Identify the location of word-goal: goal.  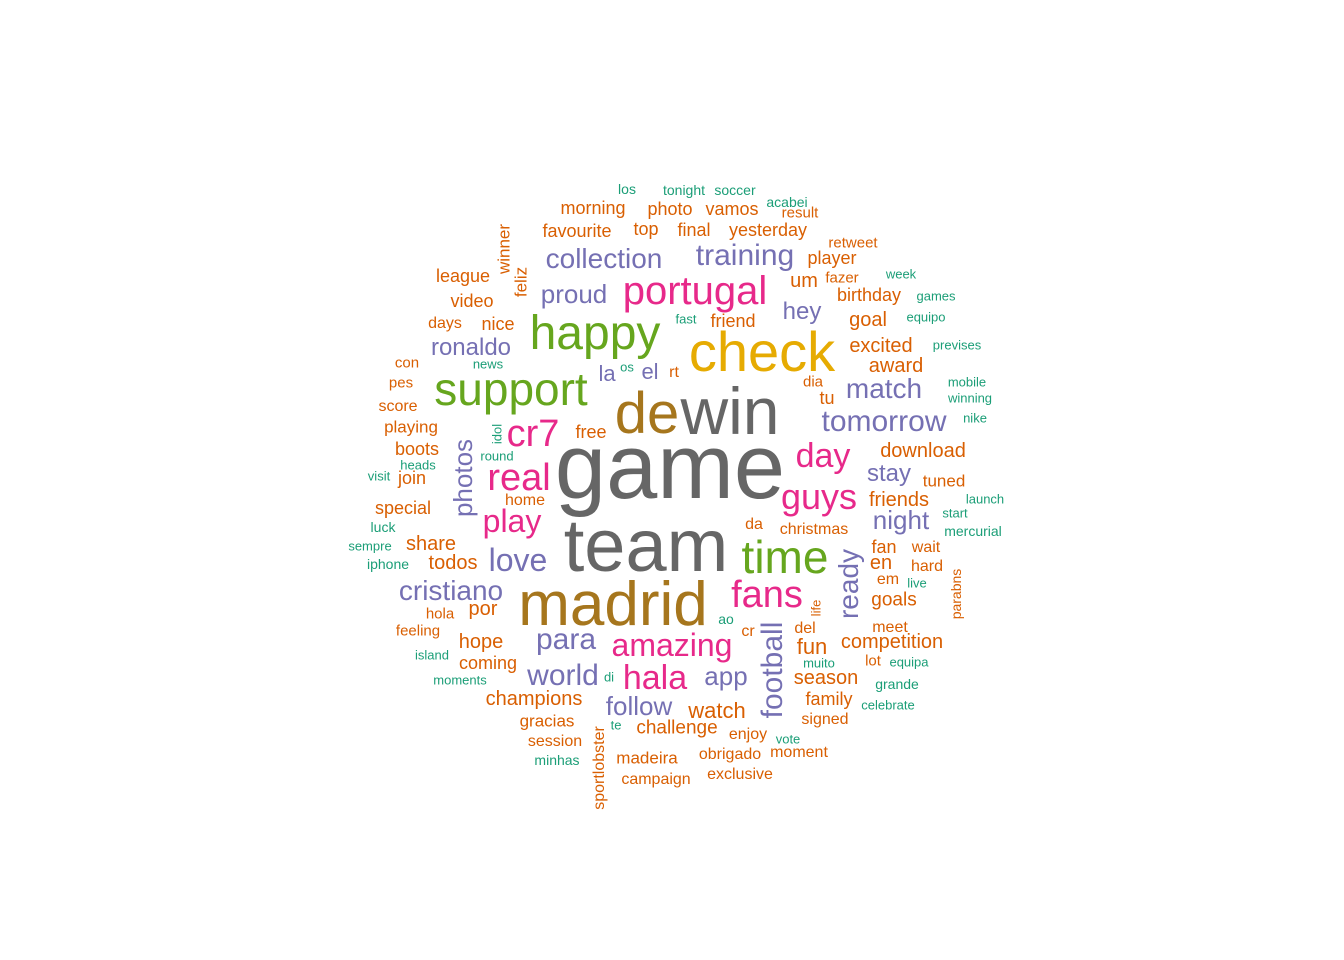
(868, 320).